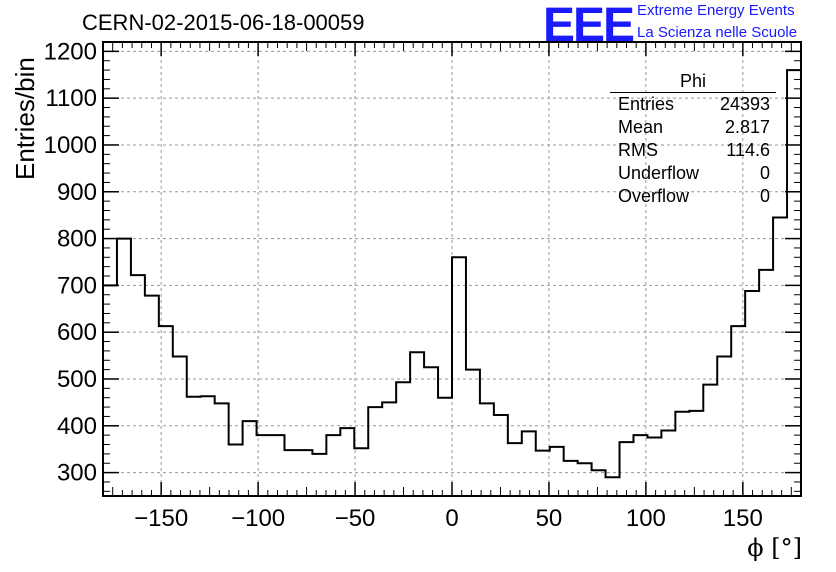 The image size is (836, 572). Describe the element at coordinates (77, 332) in the screenshot. I see `y-tick-label: 600` at that location.